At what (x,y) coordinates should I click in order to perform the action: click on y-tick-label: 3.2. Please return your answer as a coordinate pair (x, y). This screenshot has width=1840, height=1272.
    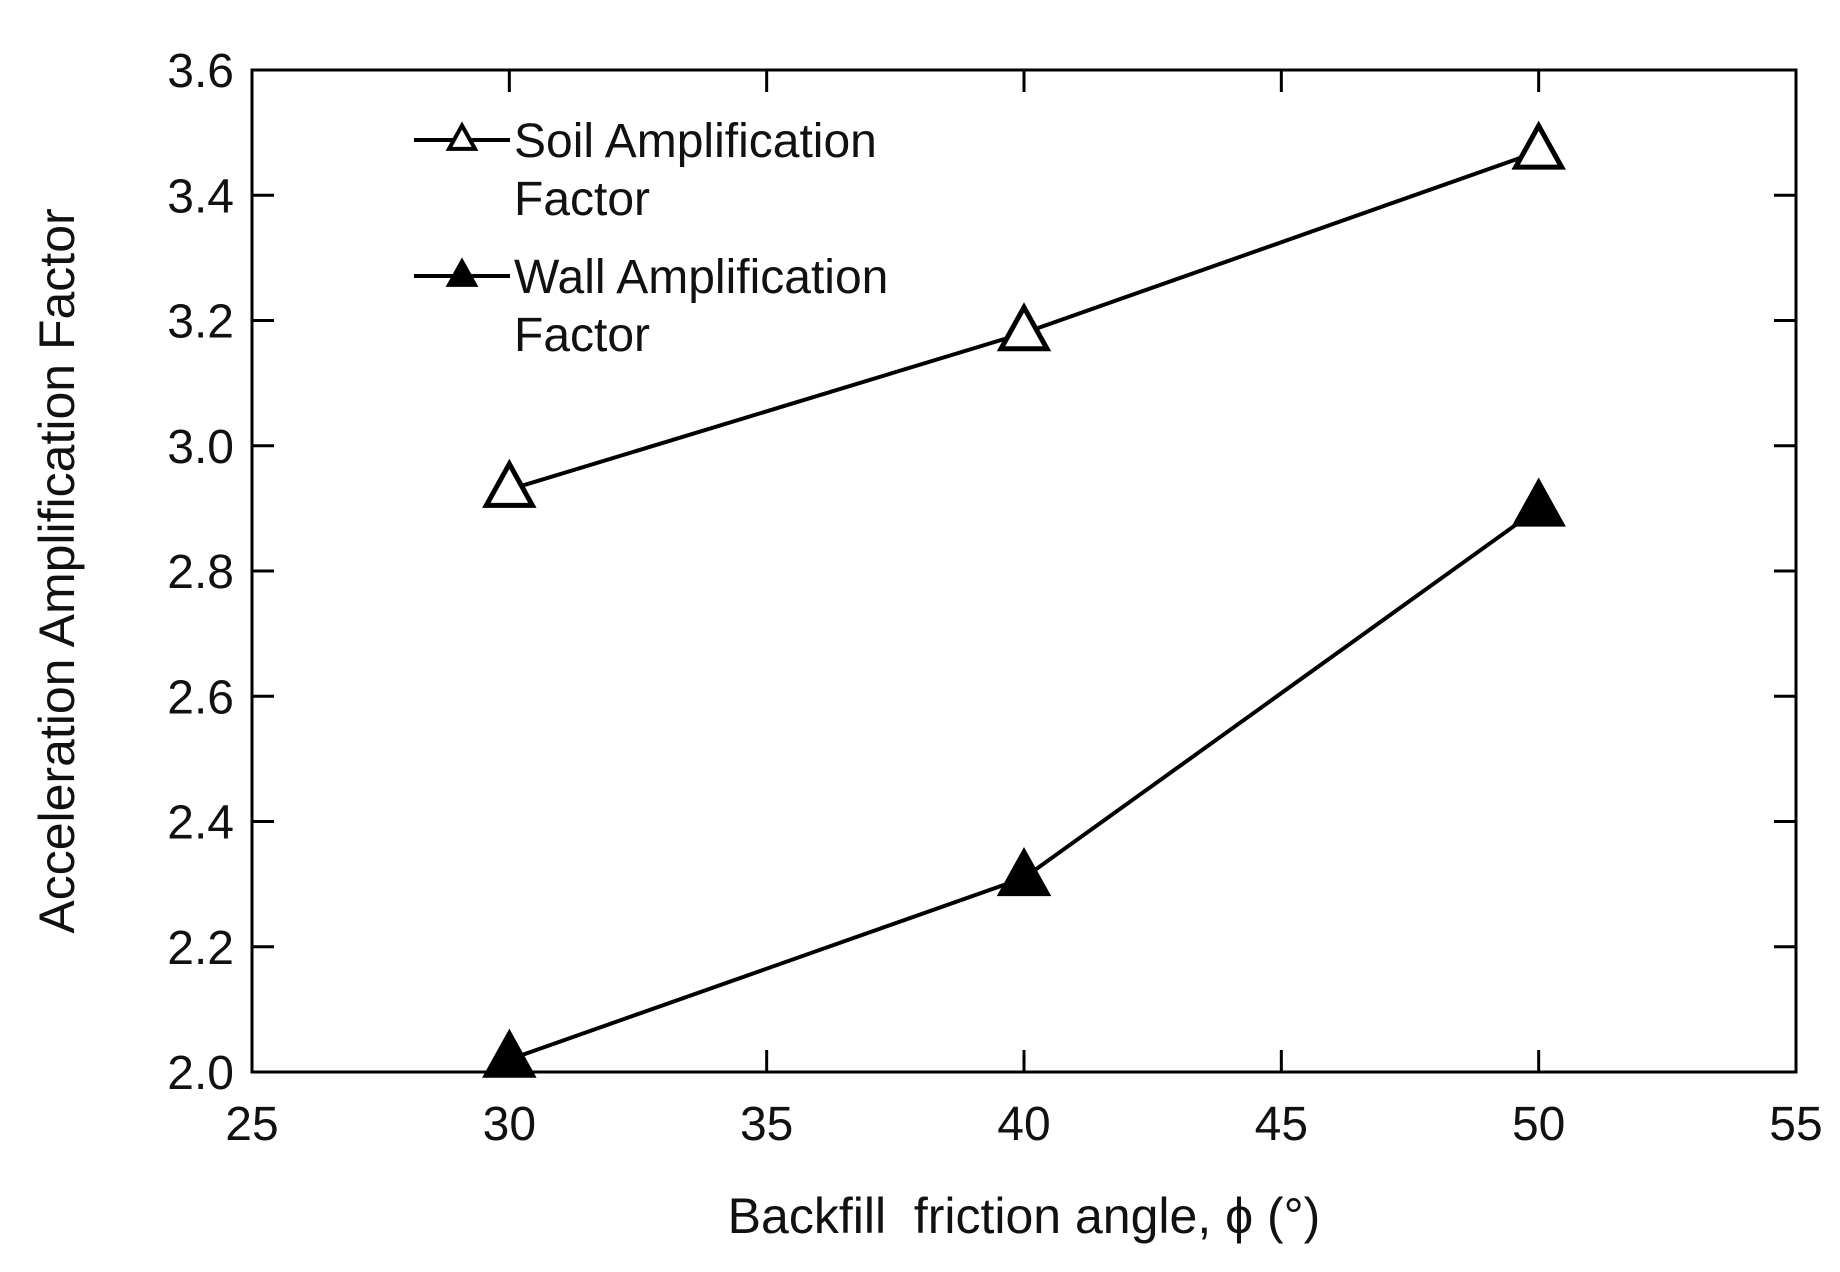
    Looking at the image, I should click on (200, 322).